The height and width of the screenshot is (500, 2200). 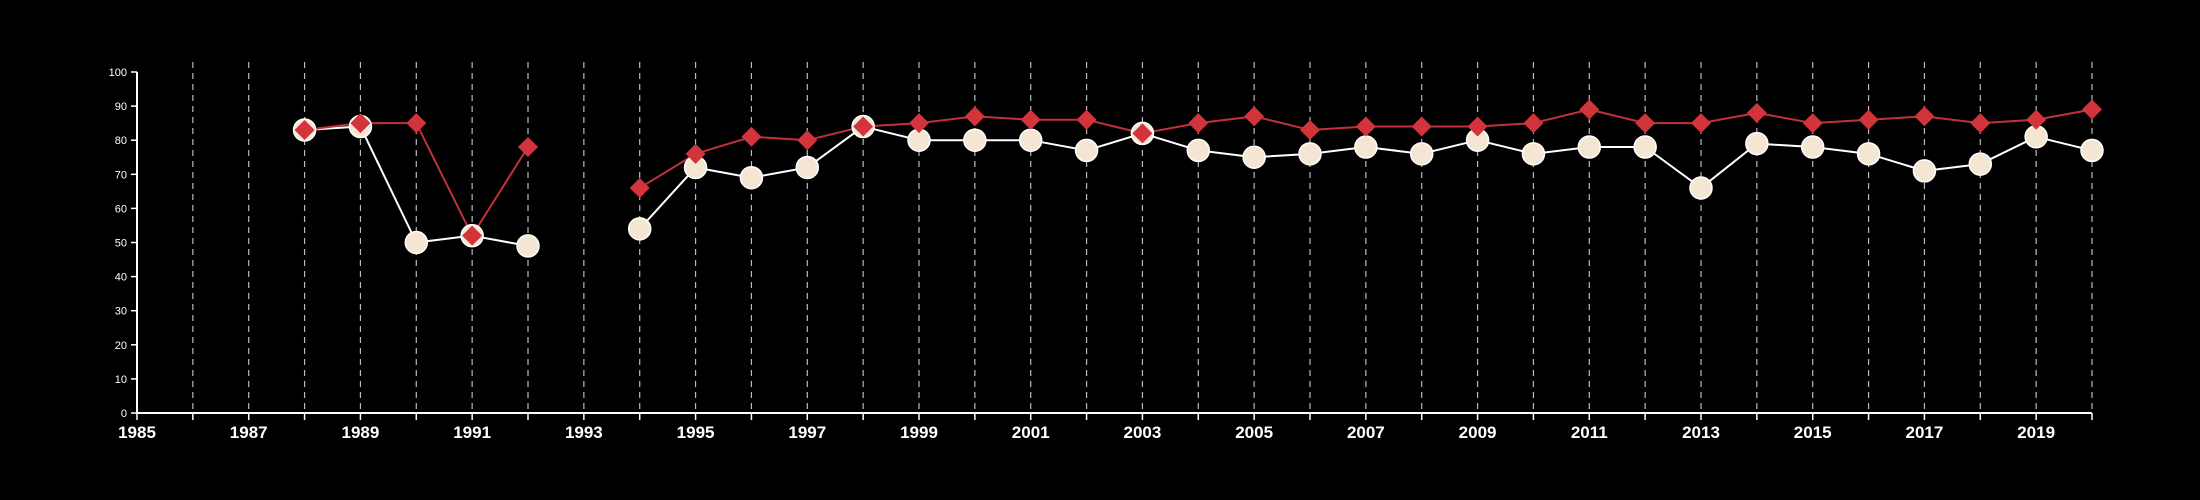 I want to click on y-tick-label: 60, so click(x=121, y=209).